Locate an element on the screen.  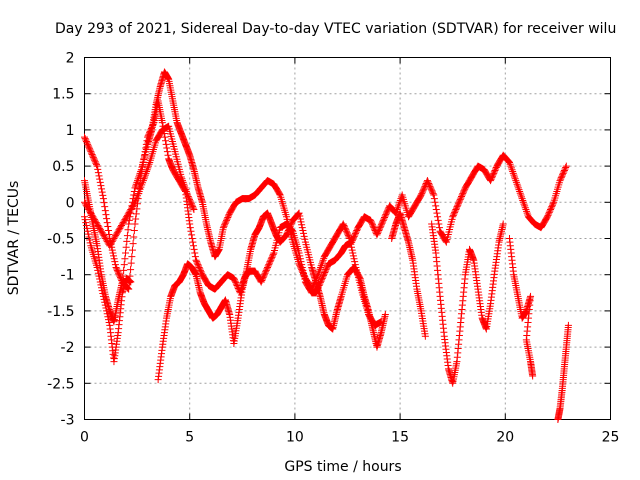
y-tick-label: 1.5 is located at coordinates (63, 95).